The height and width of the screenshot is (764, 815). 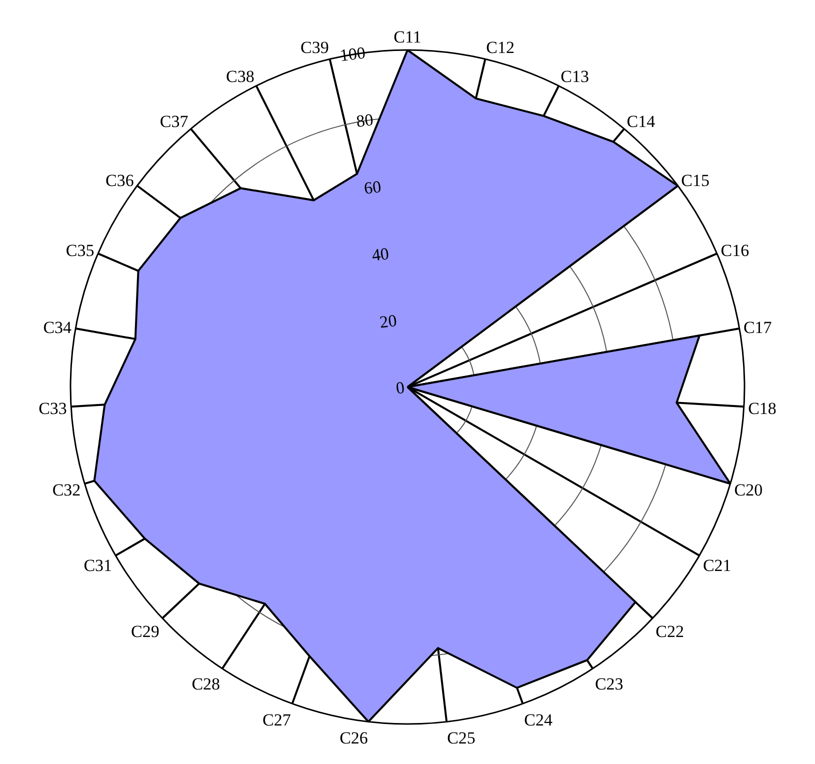 I want to click on spoke-label: C20, so click(x=748, y=490).